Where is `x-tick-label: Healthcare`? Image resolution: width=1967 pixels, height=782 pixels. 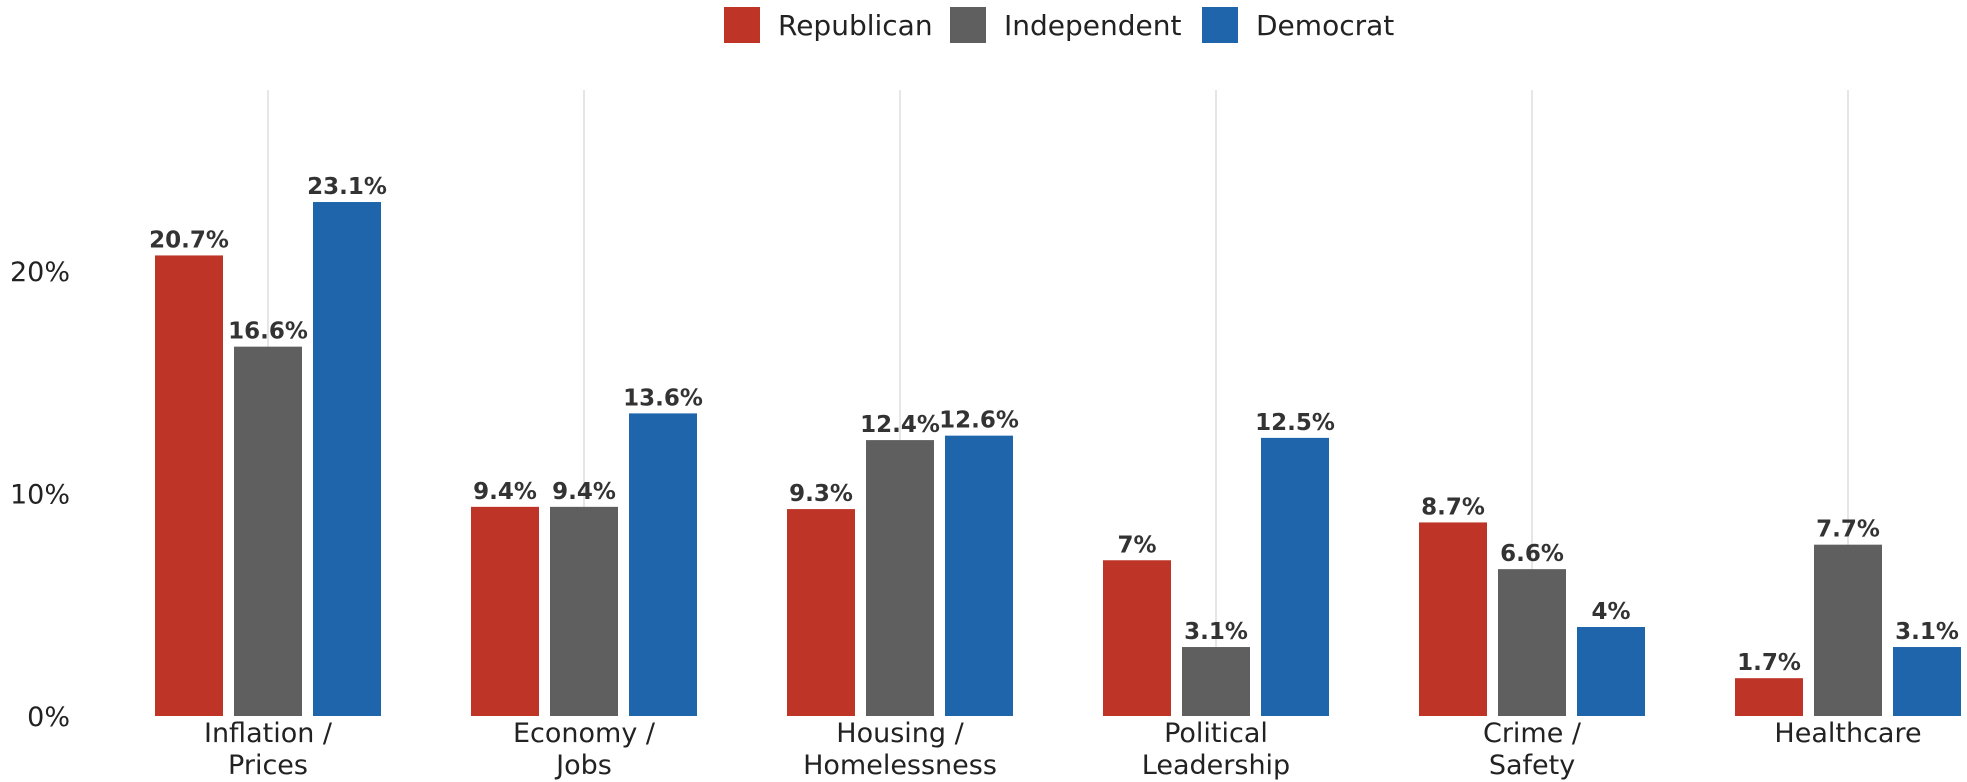 x-tick-label: Healthcare is located at coordinates (1847, 733).